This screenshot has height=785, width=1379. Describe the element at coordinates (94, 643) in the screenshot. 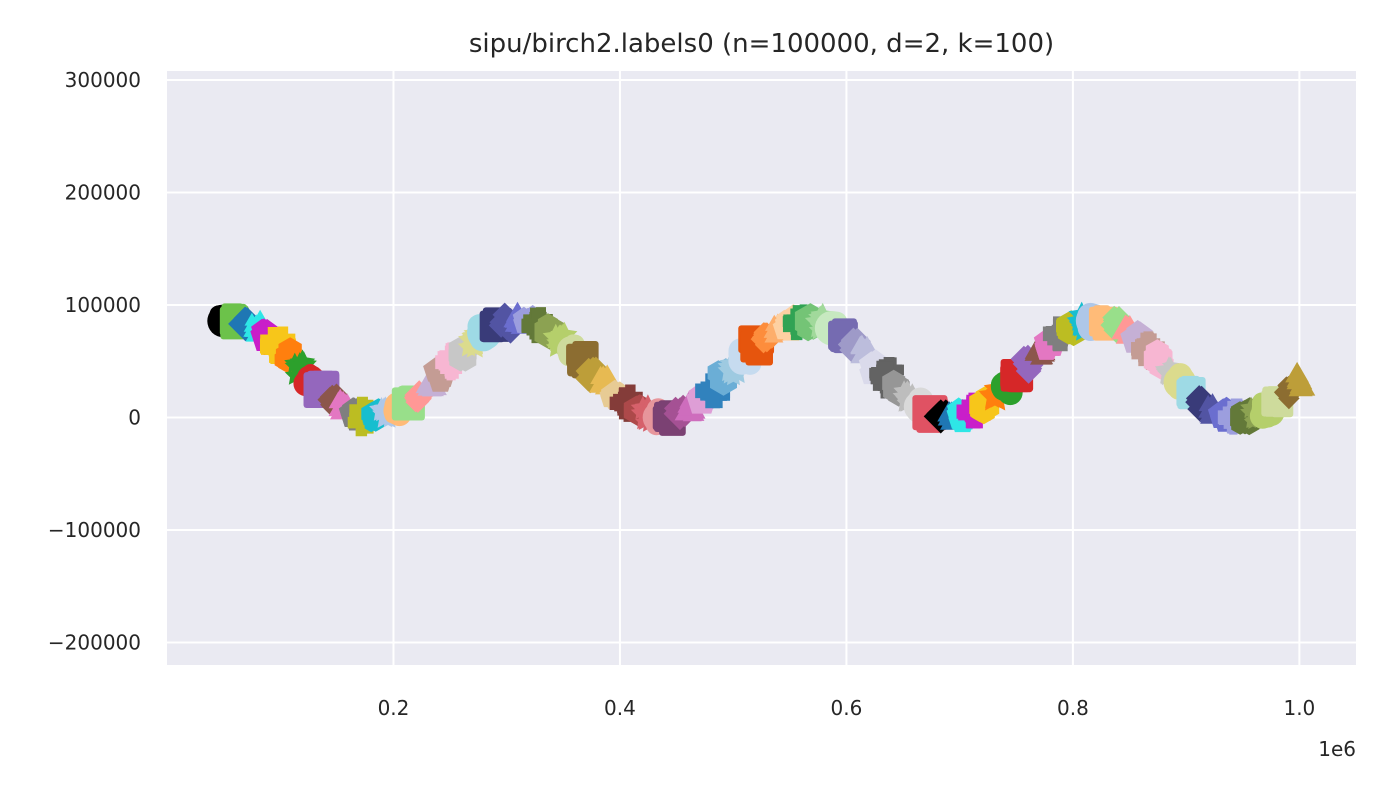

I see `y-tick-label: −200000` at that location.